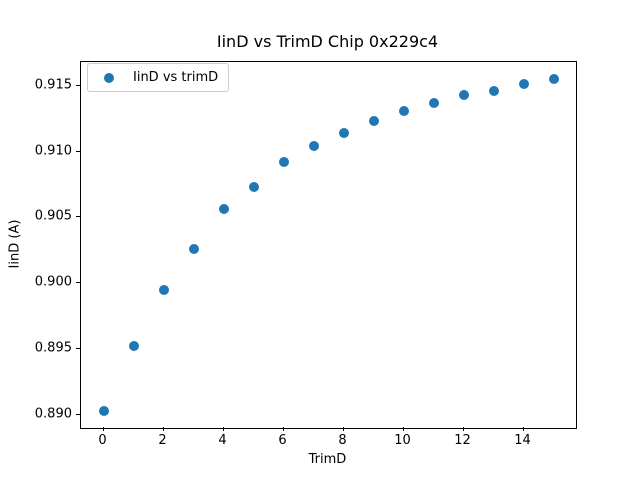  What do you see at coordinates (53, 85) in the screenshot?
I see `y-tick-label: 0.915` at bounding box center [53, 85].